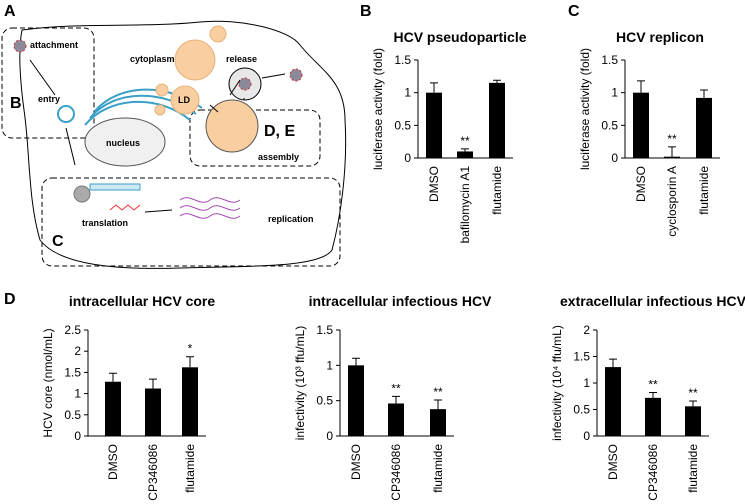 Image resolution: width=745 pixels, height=504 pixels. Describe the element at coordinates (82, 194) in the screenshot. I see `ribosome` at that location.